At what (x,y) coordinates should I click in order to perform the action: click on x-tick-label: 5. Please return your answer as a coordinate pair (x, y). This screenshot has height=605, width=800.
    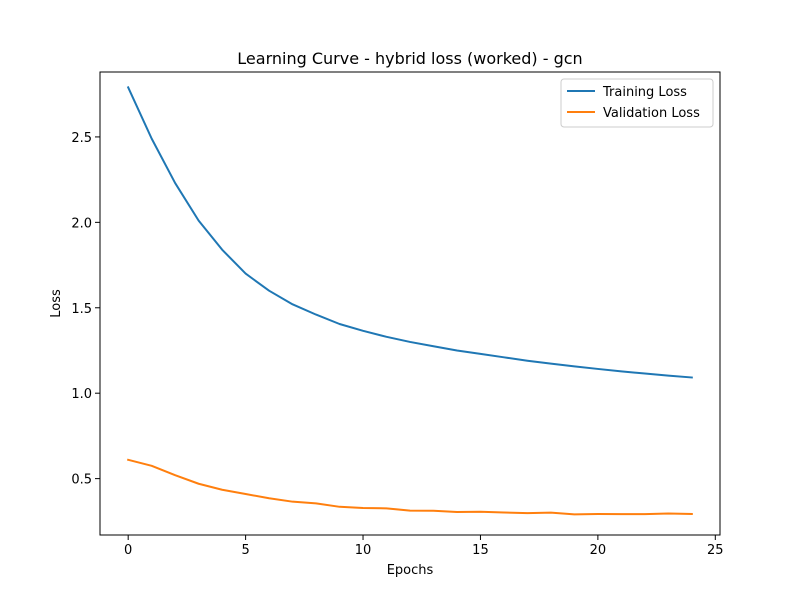
    Looking at the image, I should click on (245, 550).